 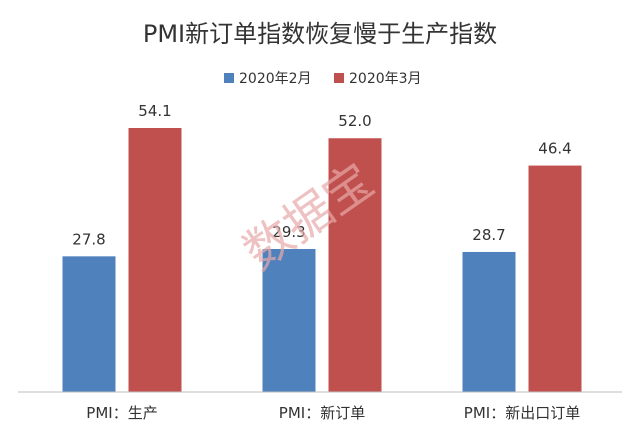 I want to click on category-label-1: PMI：新订单, so click(x=322, y=413).